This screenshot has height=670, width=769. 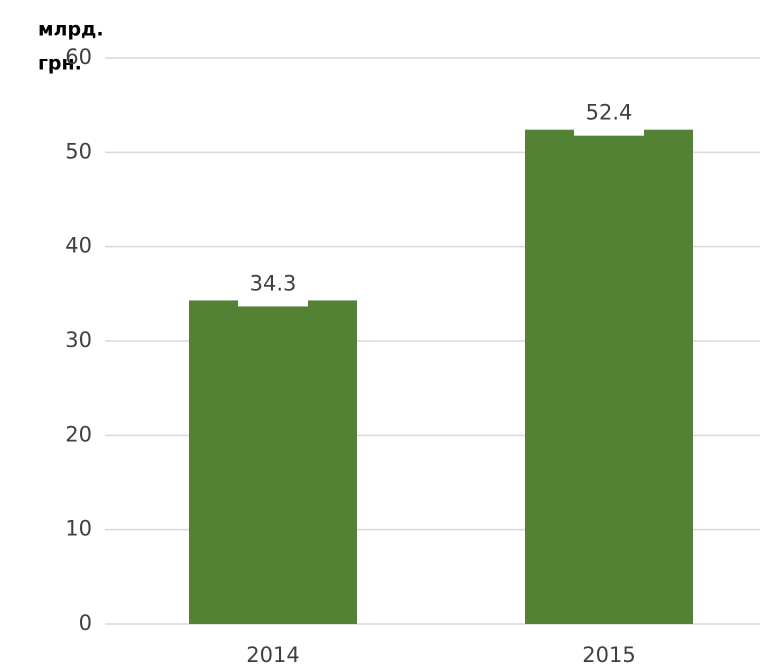 I want to click on x-tick-label: 2014, so click(x=272, y=655).